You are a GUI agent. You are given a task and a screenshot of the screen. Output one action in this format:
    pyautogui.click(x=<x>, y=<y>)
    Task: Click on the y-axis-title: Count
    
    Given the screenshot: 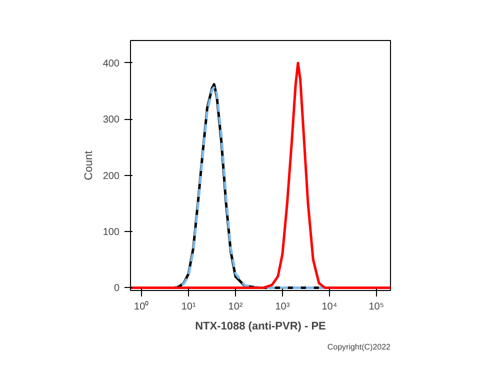 What is the action you would take?
    pyautogui.click(x=88, y=165)
    